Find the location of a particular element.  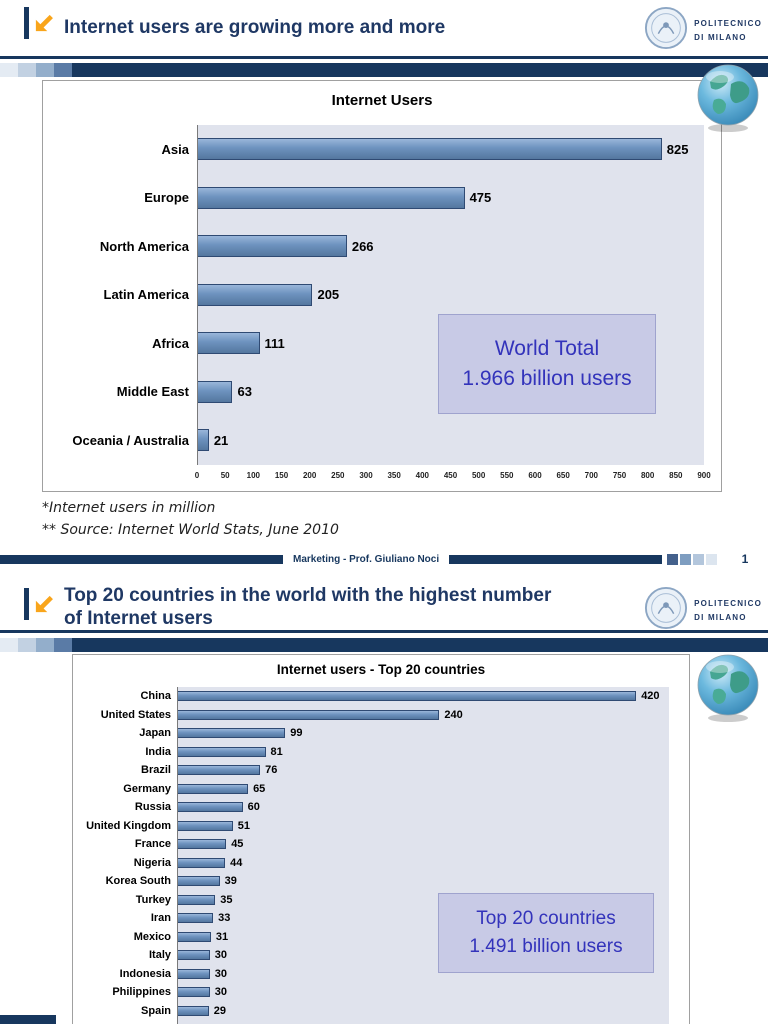

bar-value-label: 240 is located at coordinates (453, 714).